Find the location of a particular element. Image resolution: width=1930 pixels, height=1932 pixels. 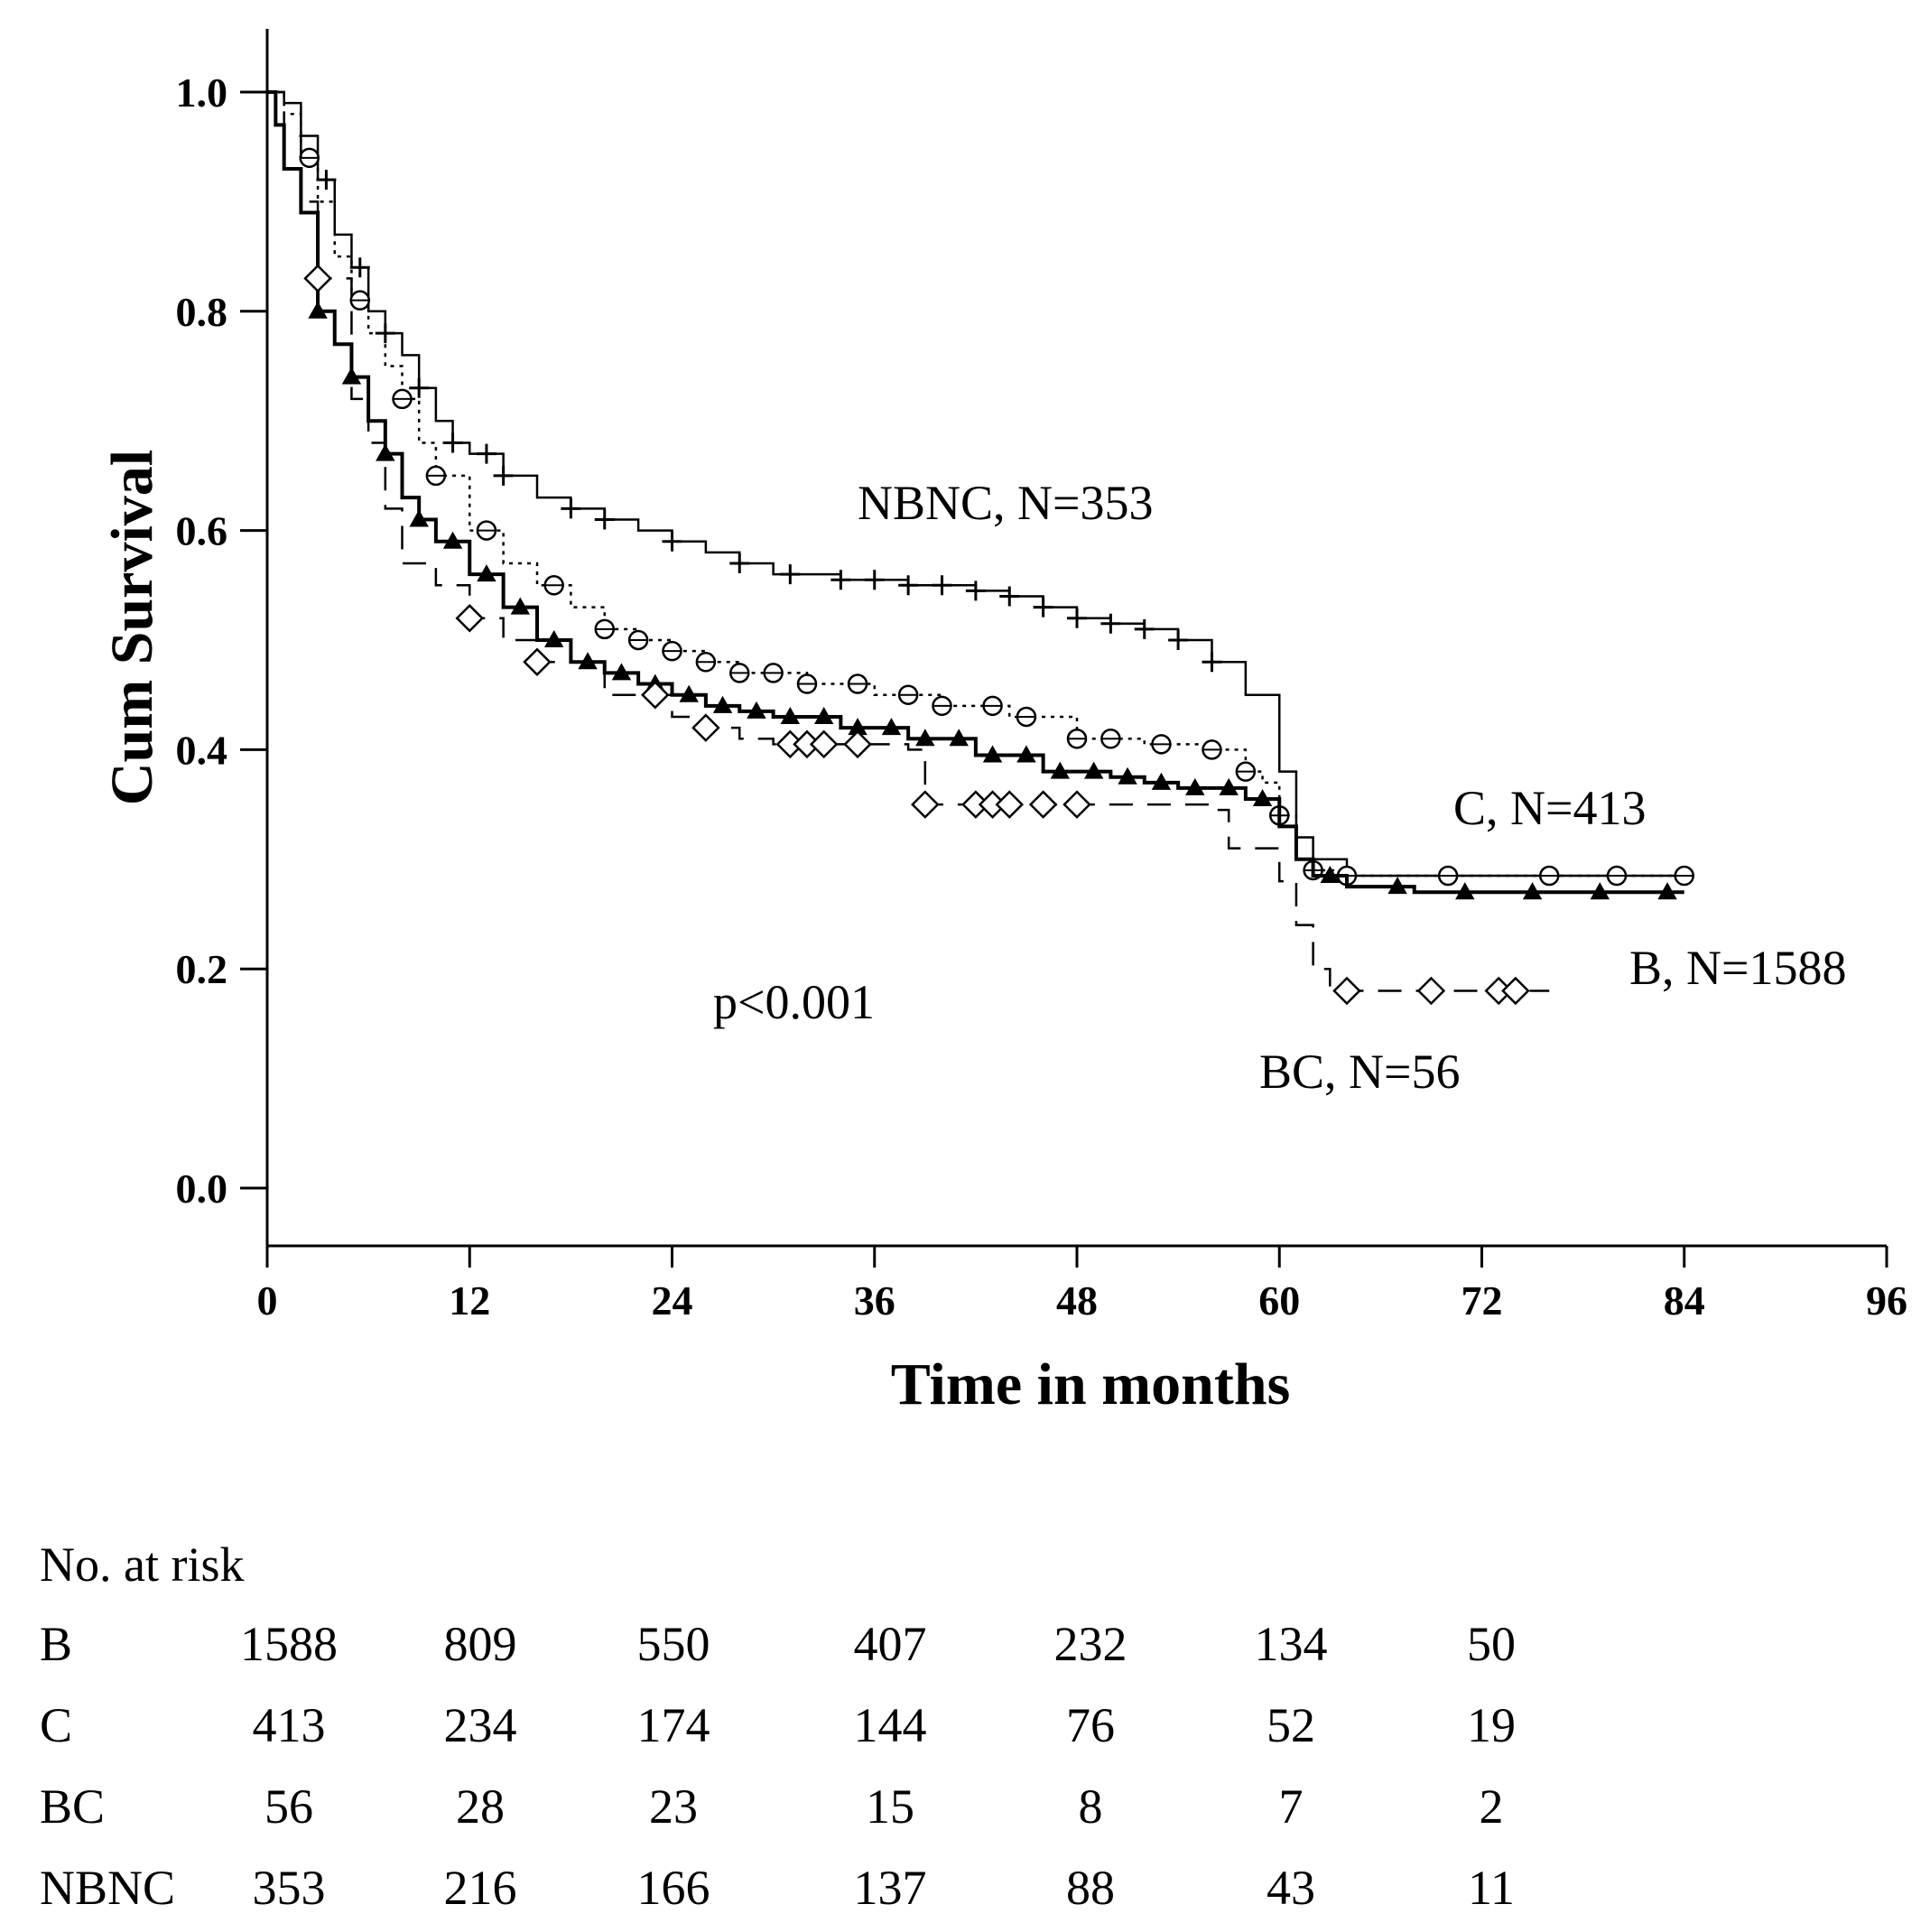

x-tick-label: 36 is located at coordinates (874, 1300).